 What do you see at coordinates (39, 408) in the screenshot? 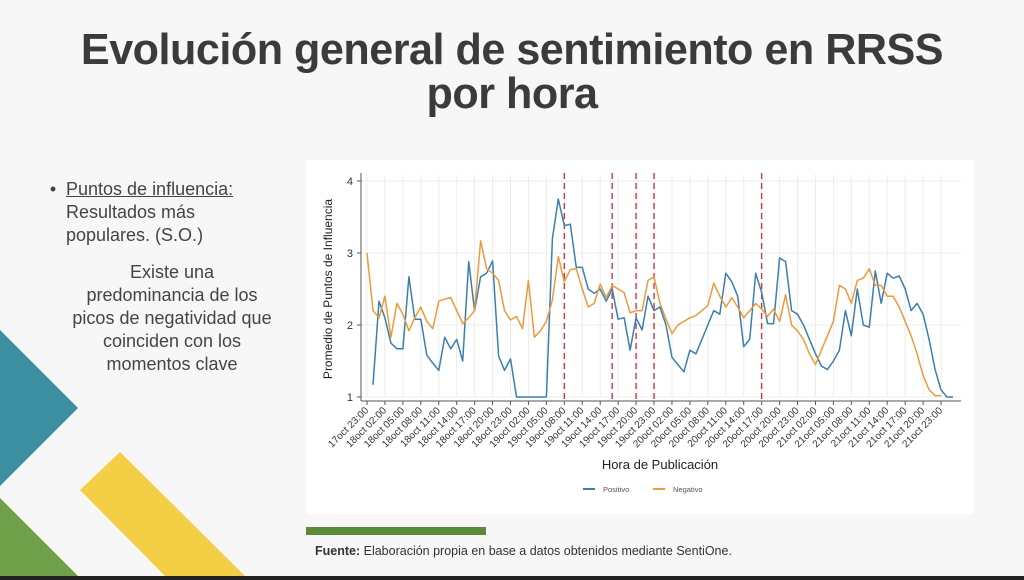
I see `teal-triangle-shape` at bounding box center [39, 408].